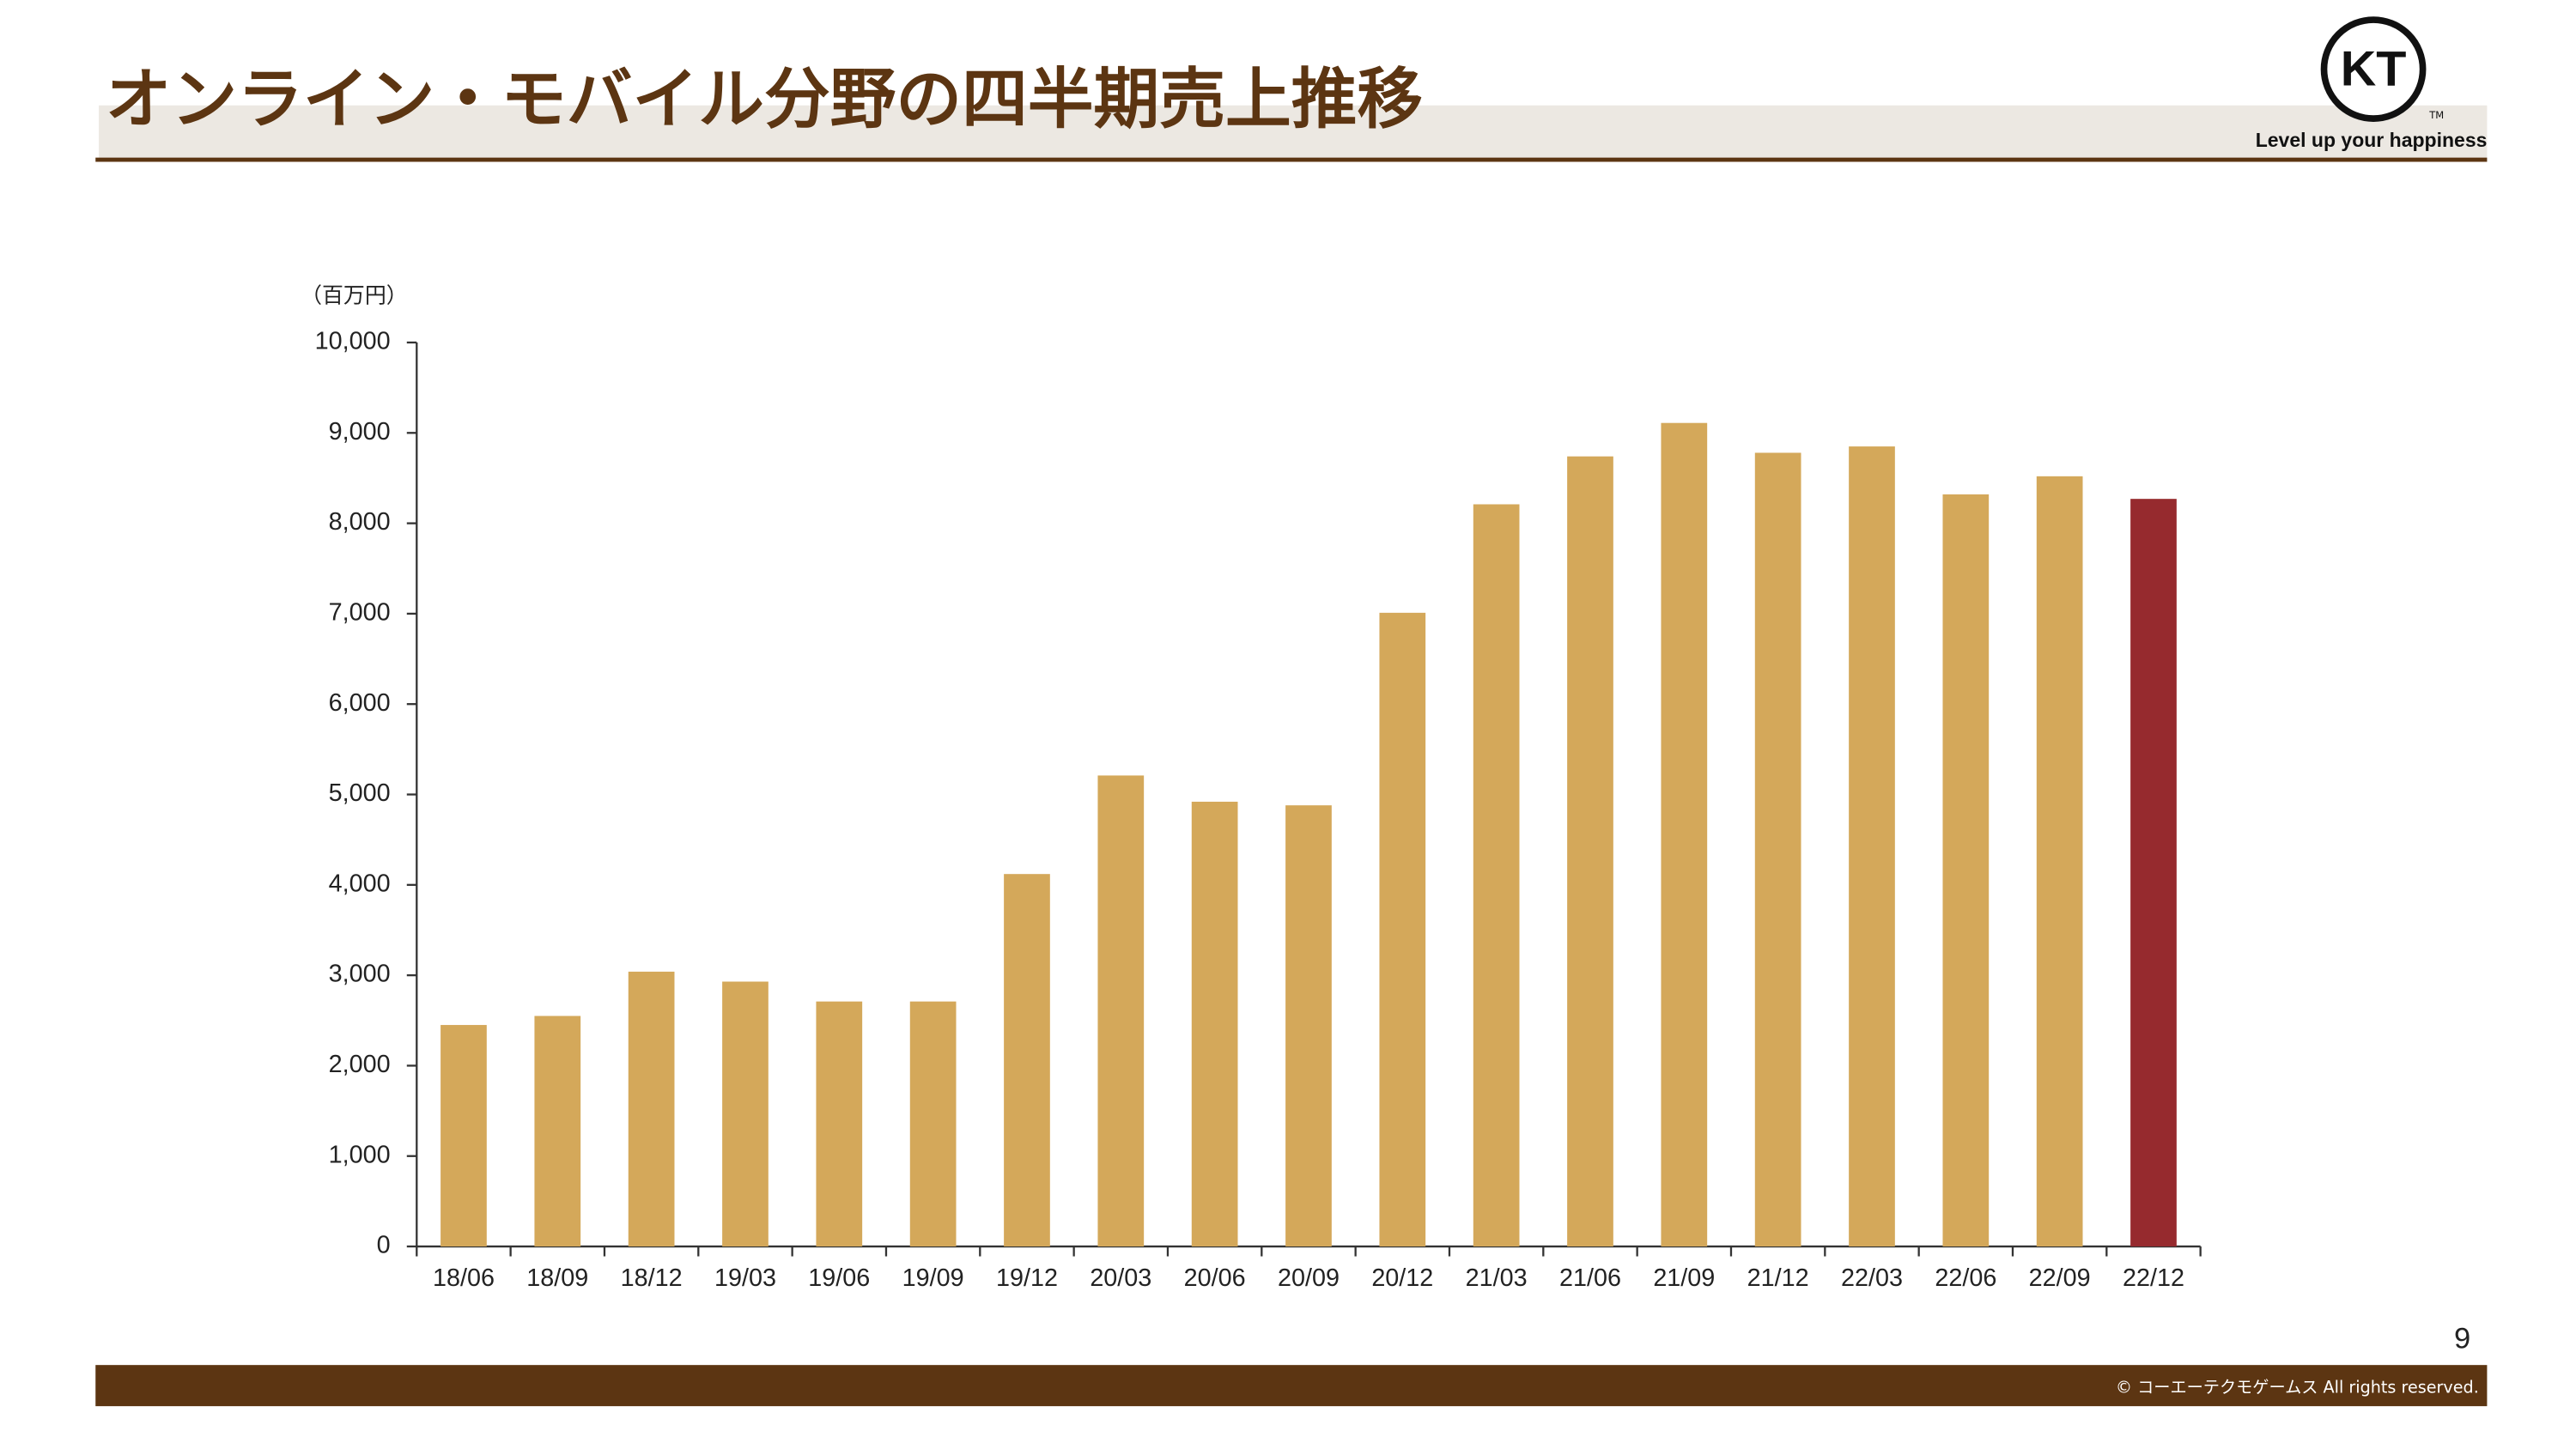 The image size is (2576, 1449). I want to click on title-band, so click(1294, 132).